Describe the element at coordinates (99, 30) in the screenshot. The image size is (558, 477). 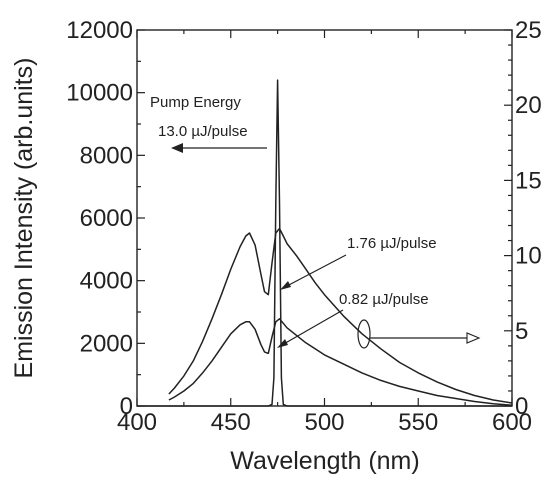
I see `y-tick-label: 12000` at that location.